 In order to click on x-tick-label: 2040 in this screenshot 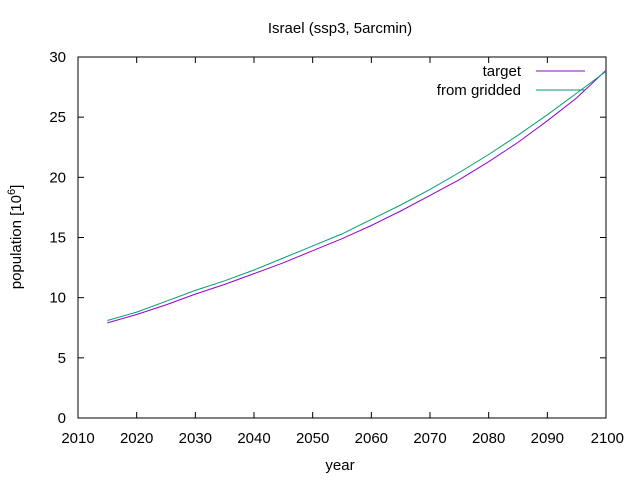, I will do `click(253, 438)`.